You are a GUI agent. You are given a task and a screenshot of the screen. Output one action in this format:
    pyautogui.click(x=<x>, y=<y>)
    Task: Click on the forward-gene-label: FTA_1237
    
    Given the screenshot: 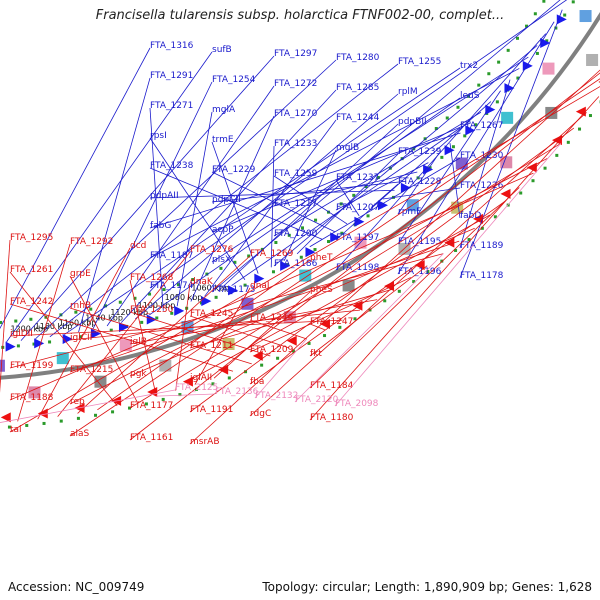 What is the action you would take?
    pyautogui.click(x=357, y=178)
    